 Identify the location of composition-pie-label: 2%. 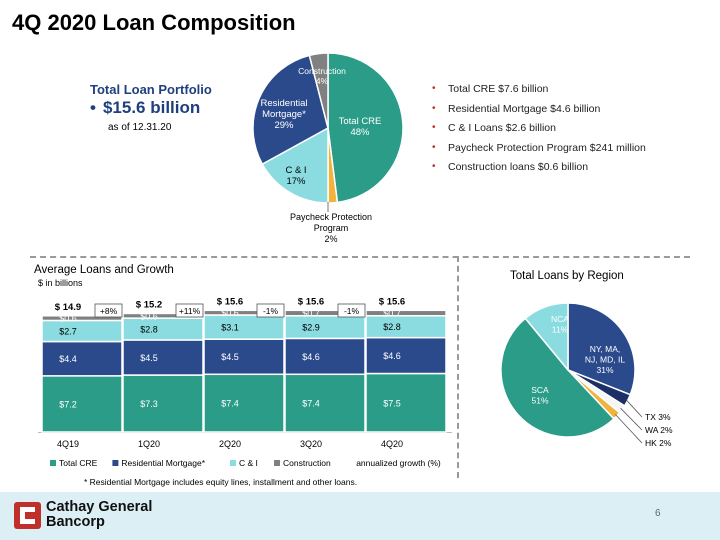
(330, 239).